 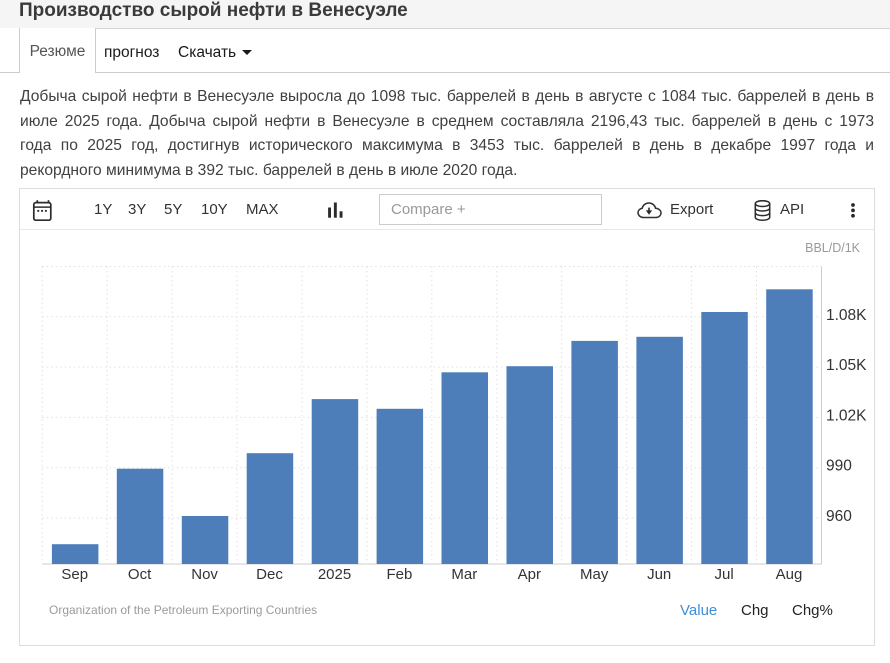 What do you see at coordinates (74, 574) in the screenshot?
I see `svg-text: Sep` at bounding box center [74, 574].